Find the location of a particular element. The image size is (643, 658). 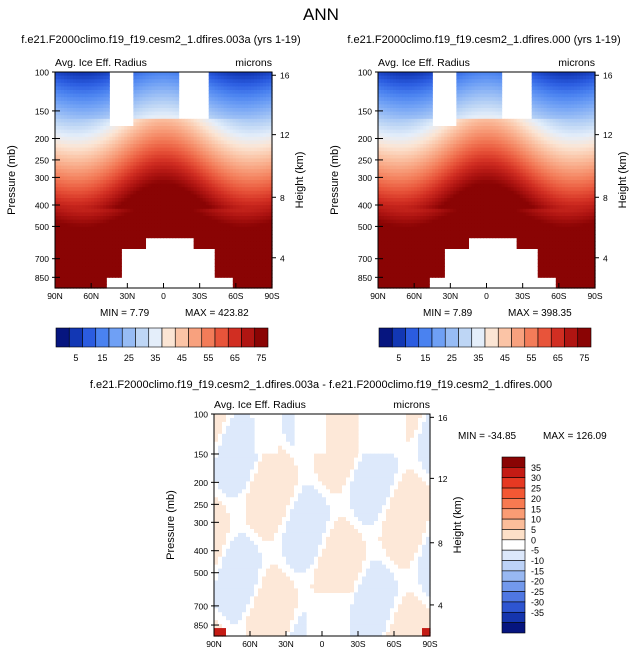

height-tick-label: 4 is located at coordinates (282, 258).